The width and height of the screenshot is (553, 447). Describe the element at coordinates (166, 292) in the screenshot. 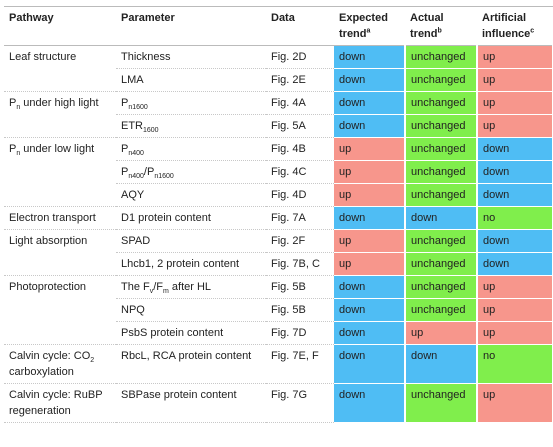

I see `text-segment: m` at that location.